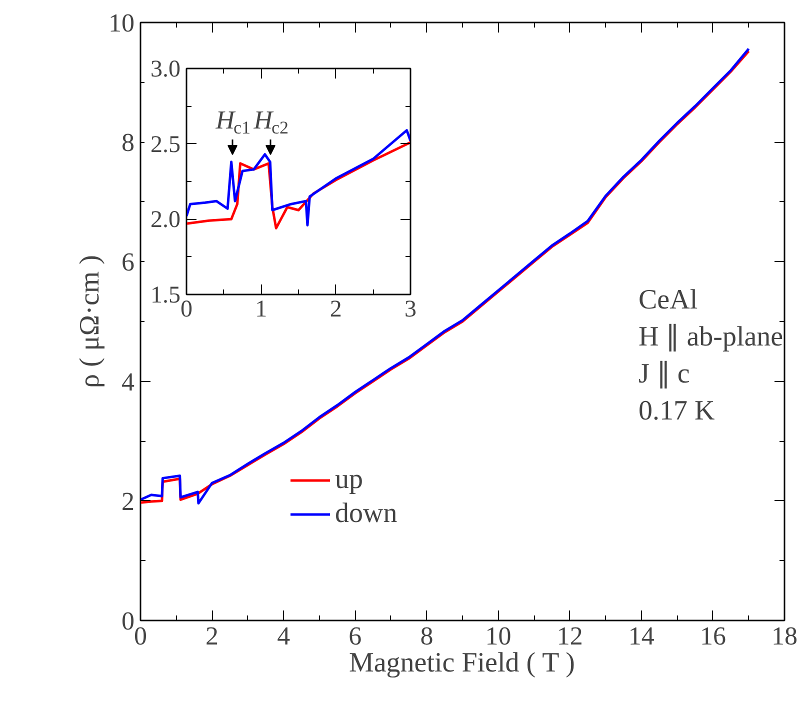  Describe the element at coordinates (427, 636) in the screenshot. I see `x-tick-label: 8` at that location.